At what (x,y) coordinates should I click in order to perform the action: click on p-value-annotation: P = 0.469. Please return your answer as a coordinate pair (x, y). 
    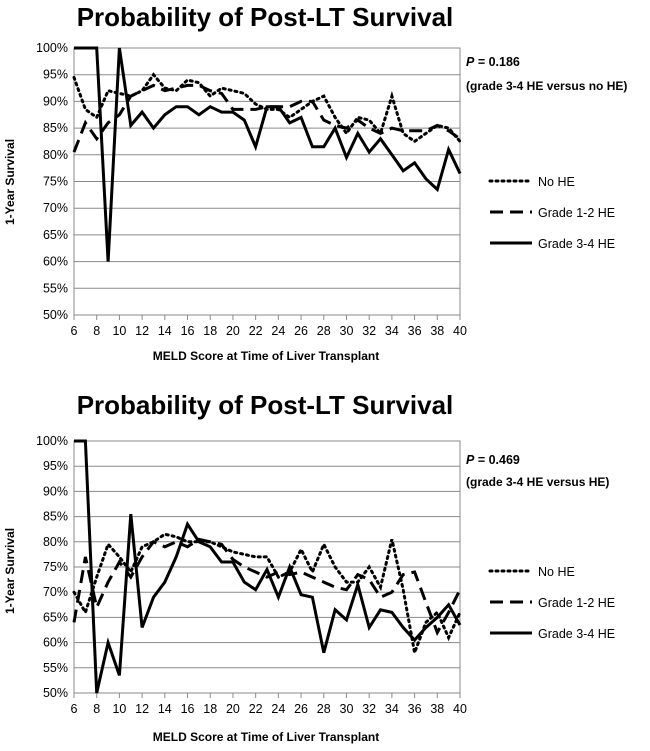
    Looking at the image, I should click on (493, 460).